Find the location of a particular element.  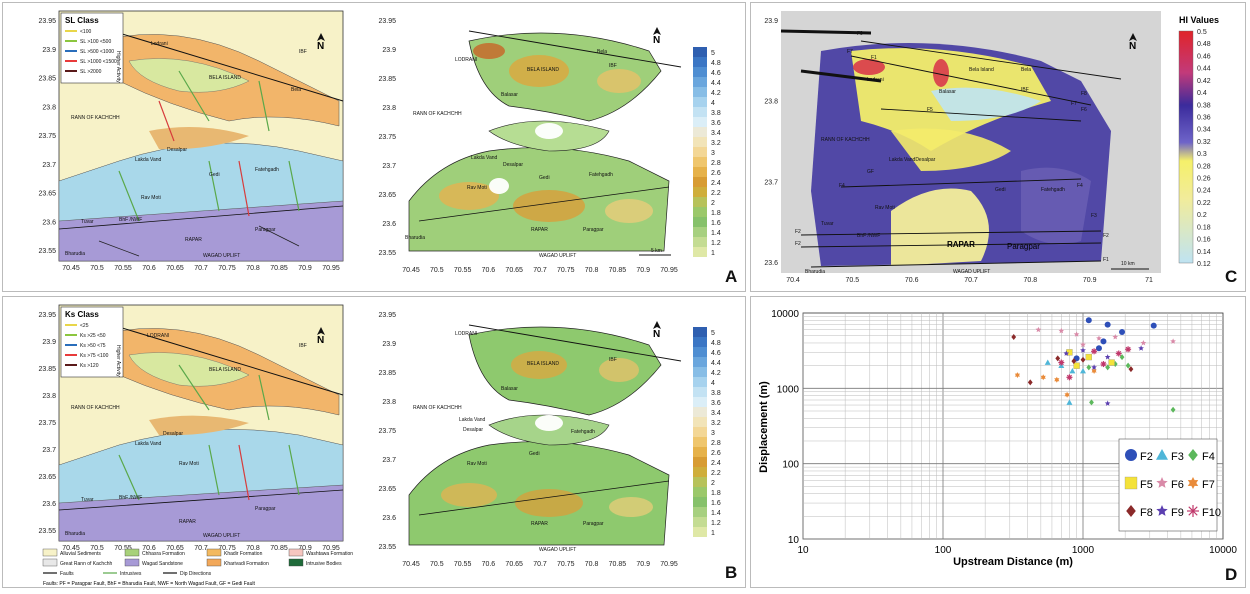

legend-marker-f9 is located at coordinates (1162, 510).